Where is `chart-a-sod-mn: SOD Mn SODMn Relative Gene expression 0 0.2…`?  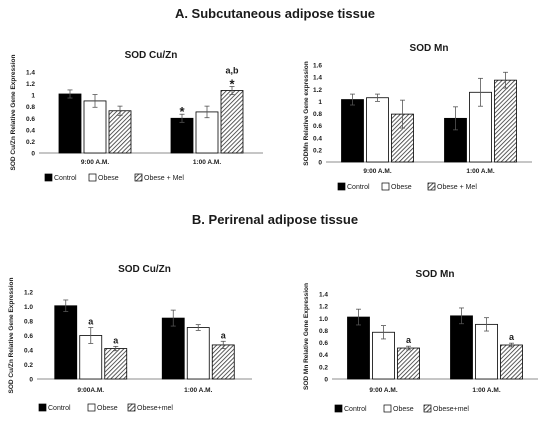
chart-a-sod-mn: SOD Mn SODMn Relative Gene expression 0 0.2… is located at coordinates (417, 117).